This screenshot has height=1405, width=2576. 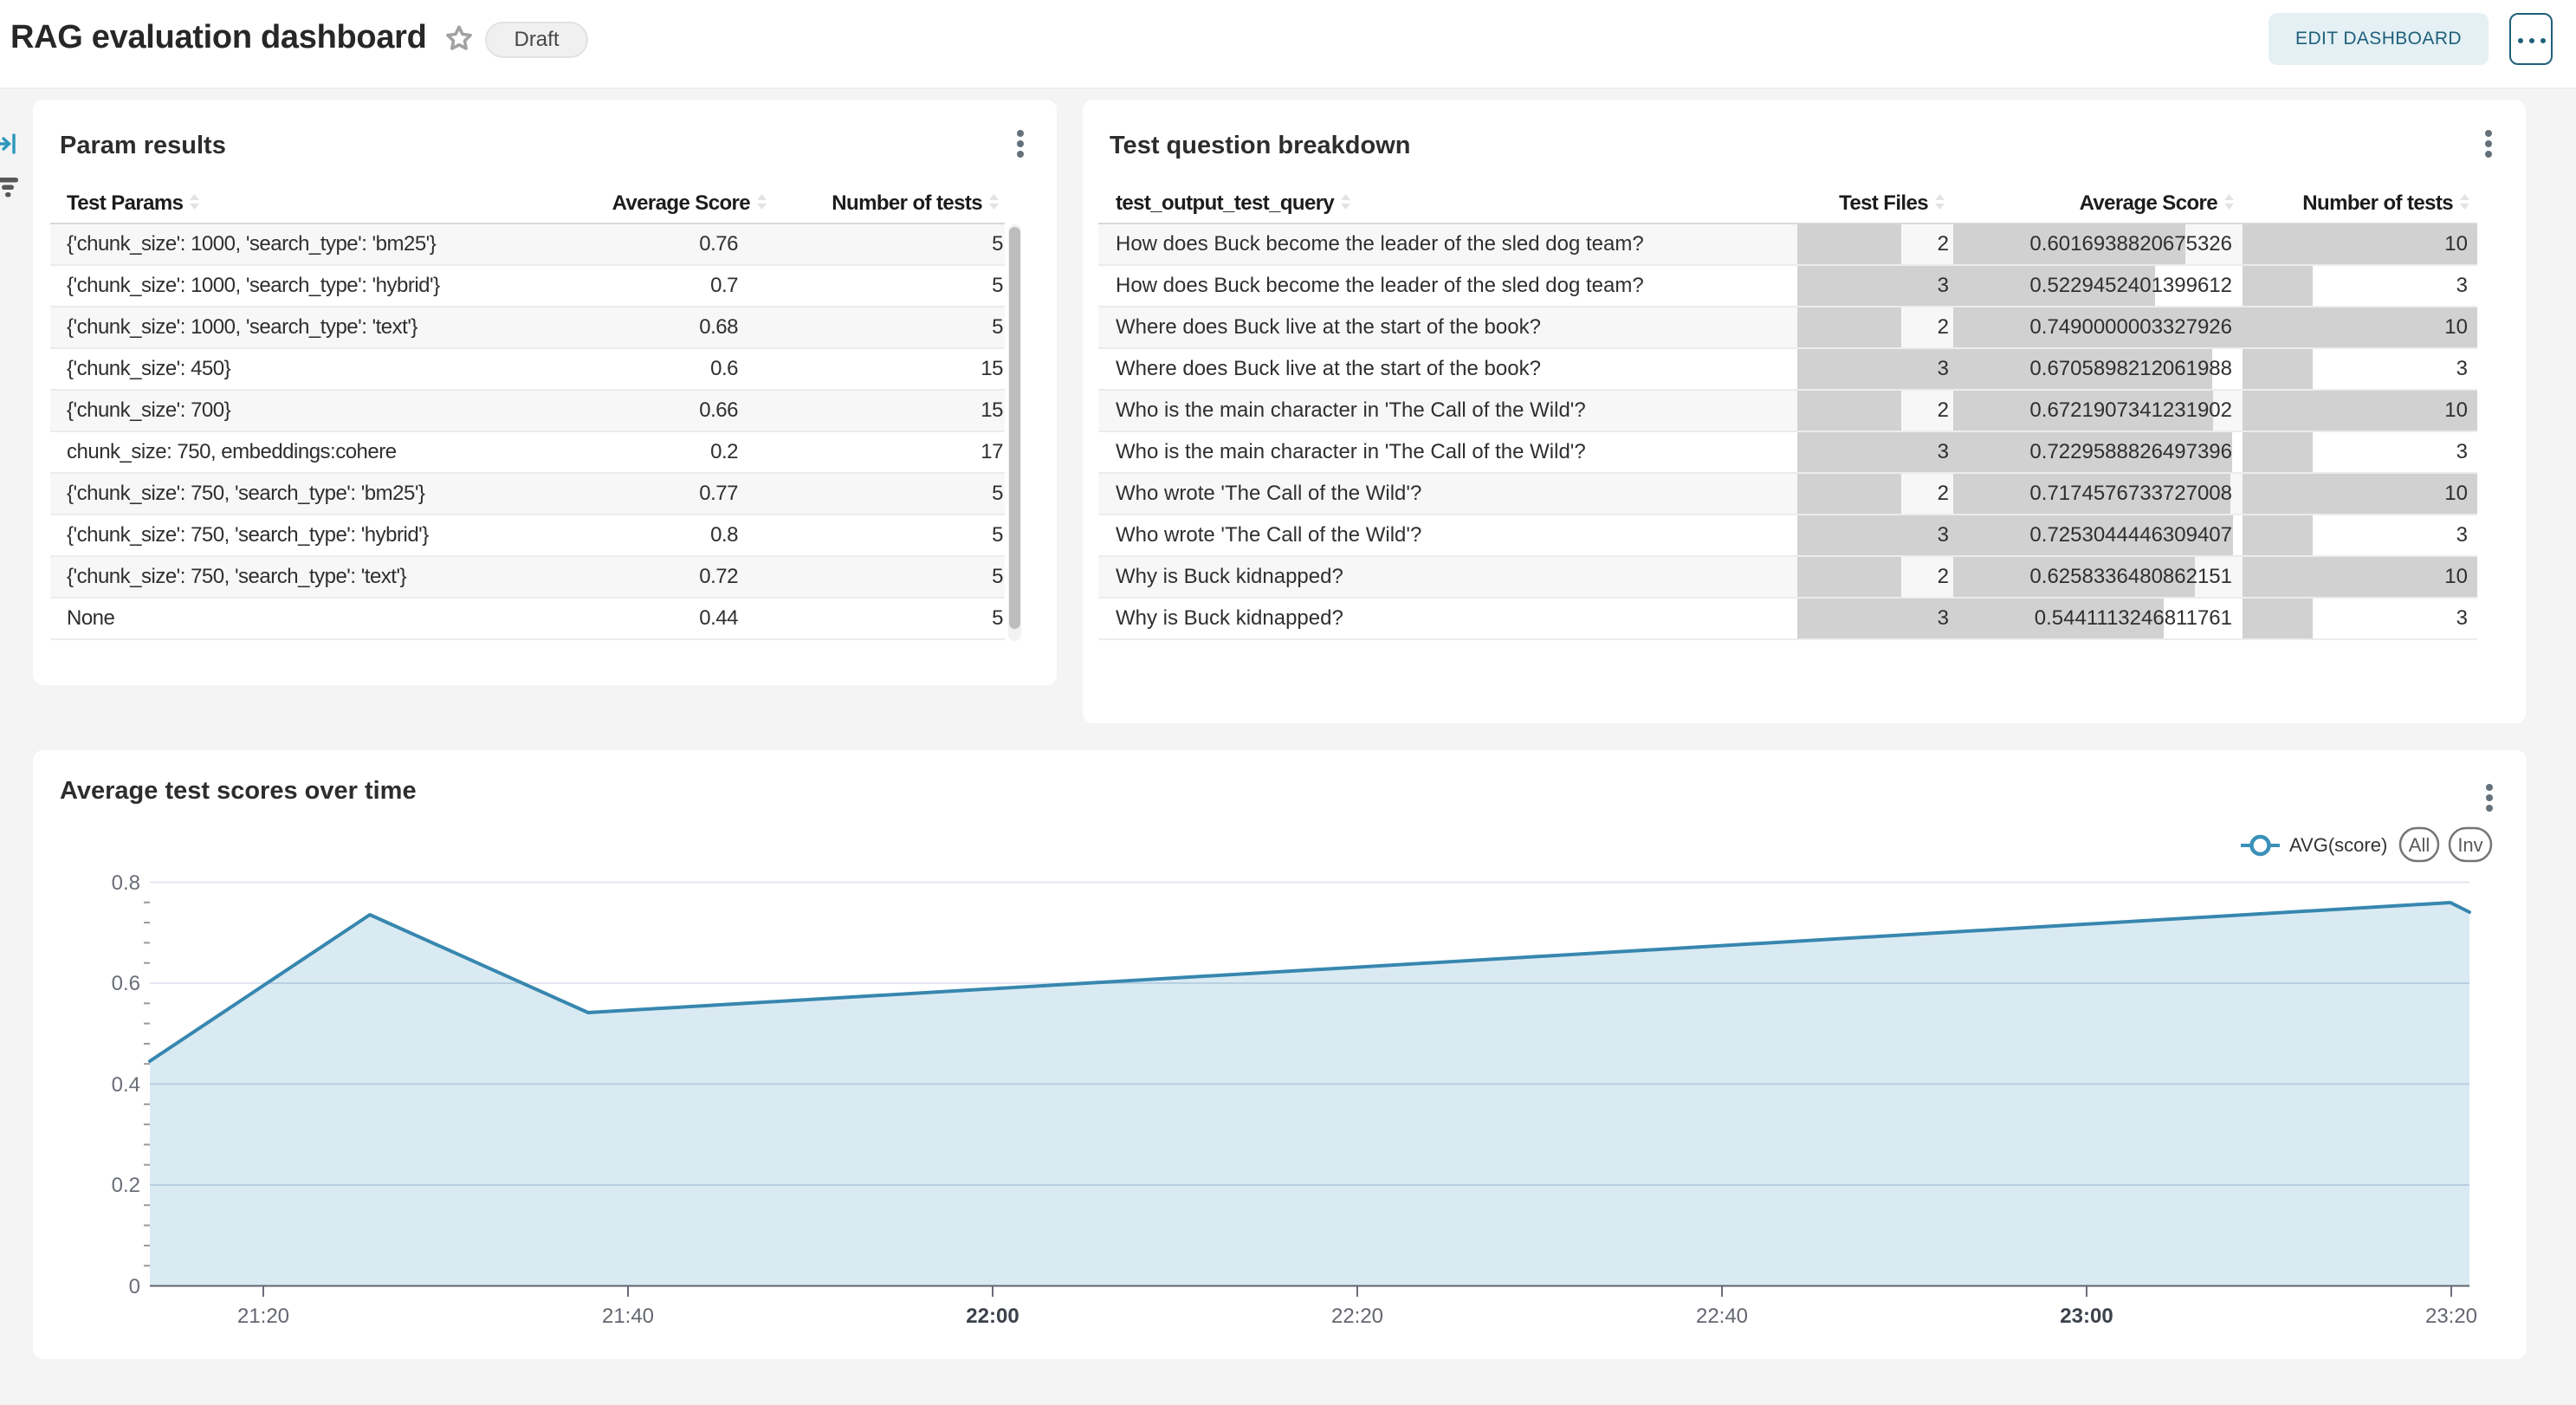 I want to click on svg-text: 21:40, so click(x=628, y=1316).